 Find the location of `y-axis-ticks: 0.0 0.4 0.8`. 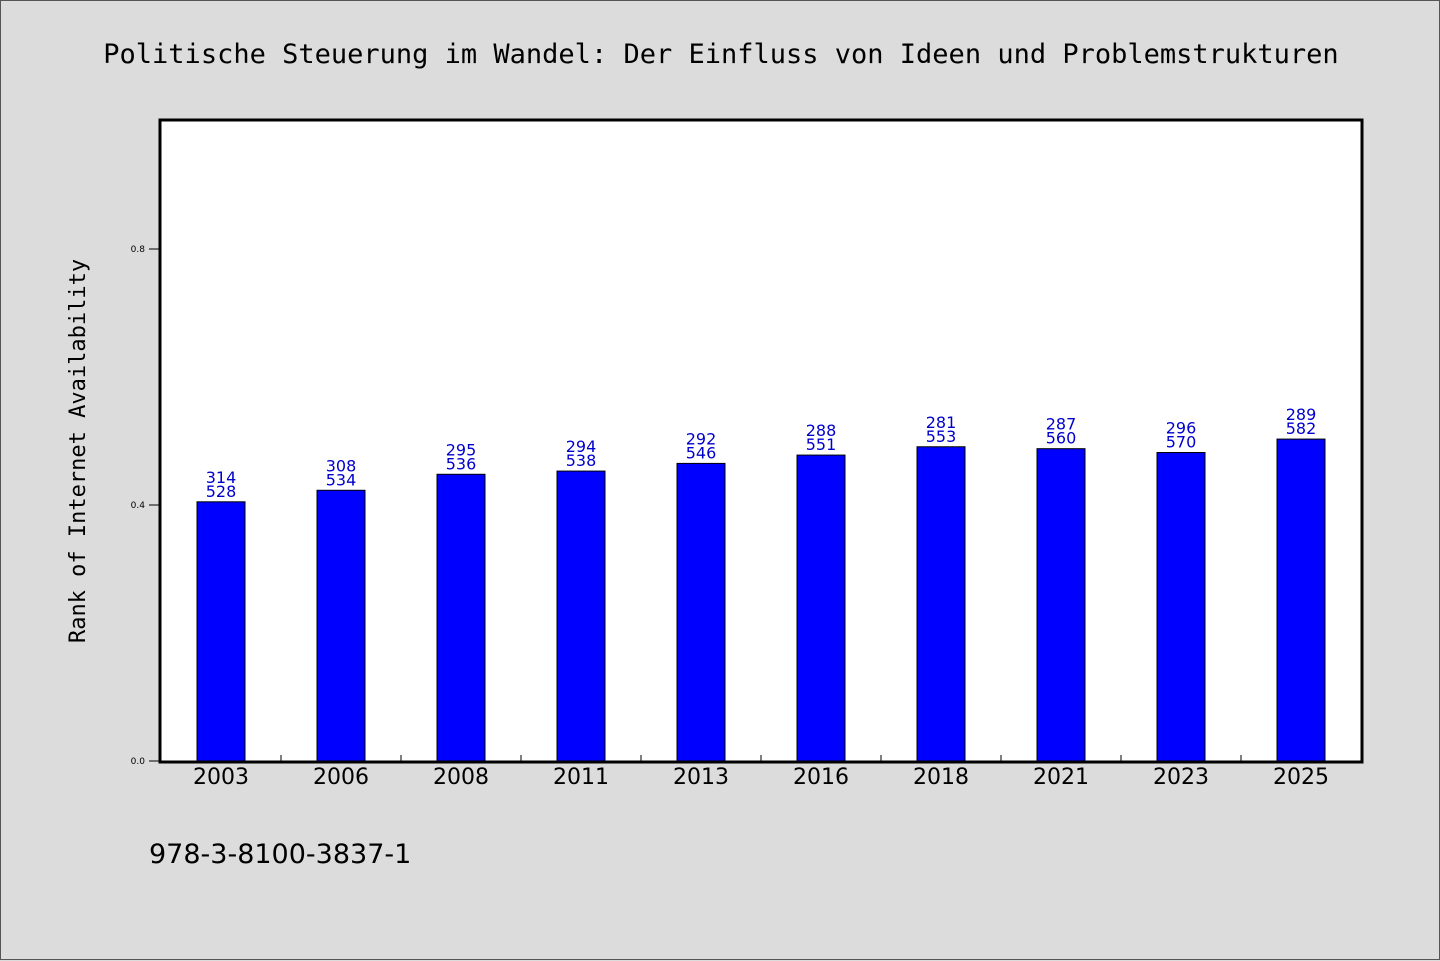

y-axis-ticks: 0.0 0.4 0.8 is located at coordinates (146, 506).